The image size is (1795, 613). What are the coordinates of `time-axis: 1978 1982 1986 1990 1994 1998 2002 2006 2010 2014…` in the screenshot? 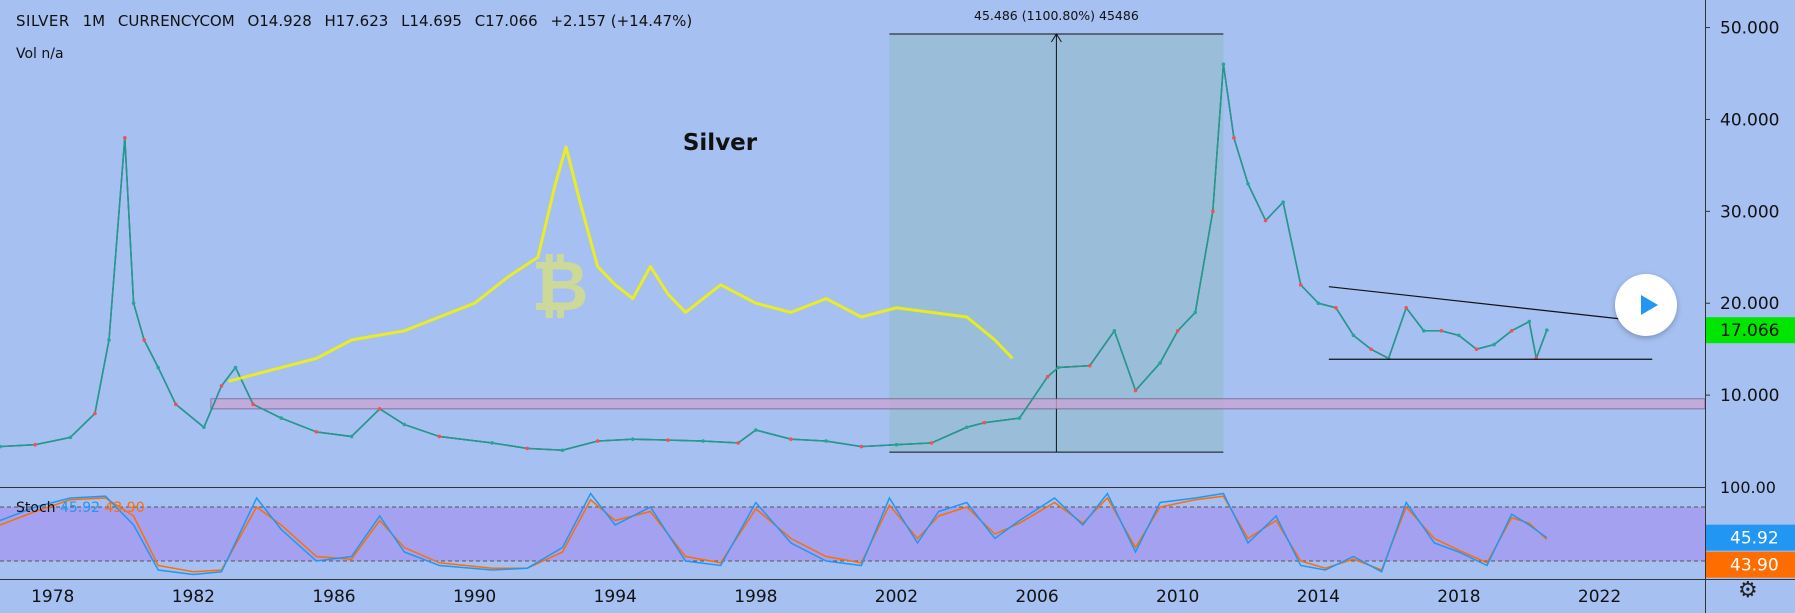 It's located at (826, 597).